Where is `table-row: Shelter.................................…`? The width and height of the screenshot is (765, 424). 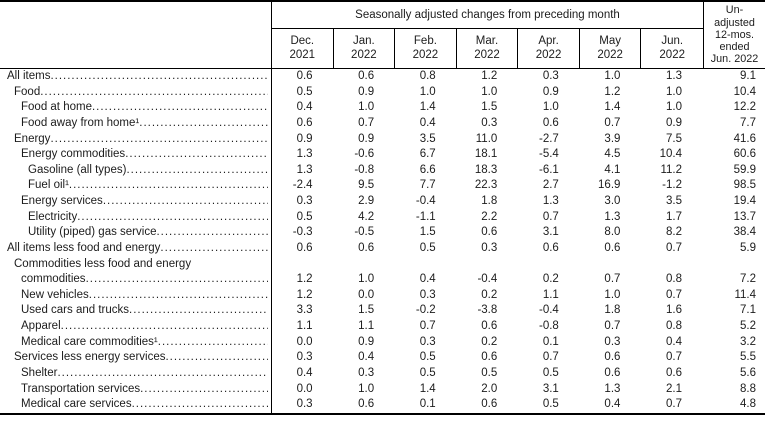 table-row: Shelter.................................… is located at coordinates (382, 373).